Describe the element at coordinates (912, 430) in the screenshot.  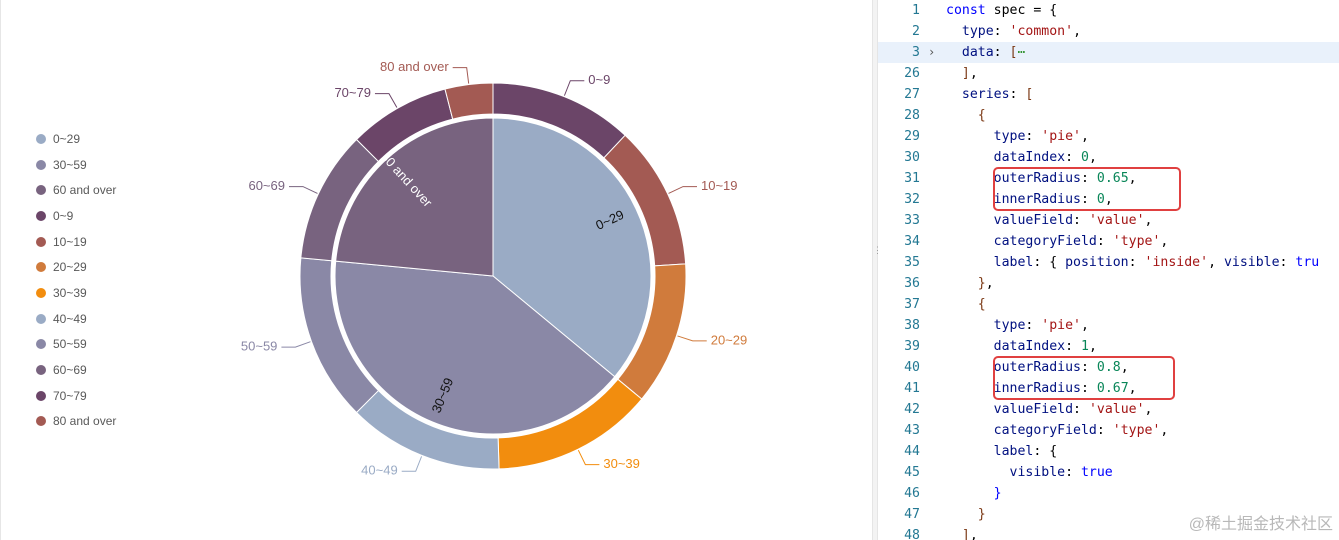
I see `line-number: 43` at that location.